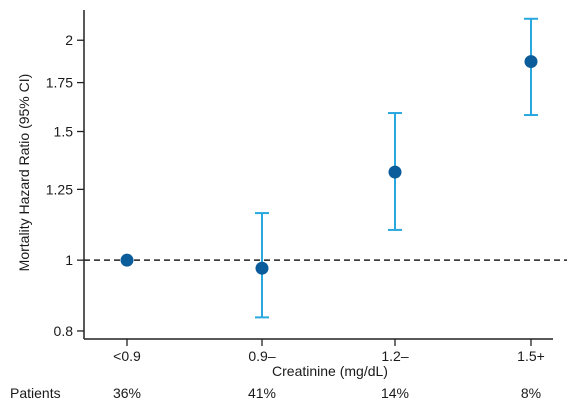 The height and width of the screenshot is (415, 573). Describe the element at coordinates (59, 83) in the screenshot. I see `y-tick-label: 1.75` at that location.